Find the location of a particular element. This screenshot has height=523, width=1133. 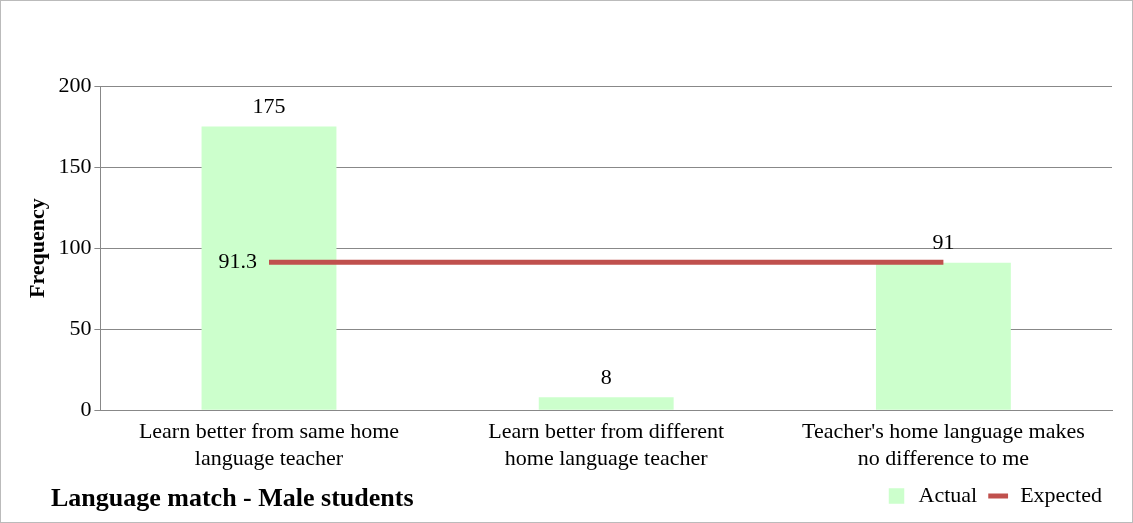

y-tick-label: 100 is located at coordinates (75, 246).